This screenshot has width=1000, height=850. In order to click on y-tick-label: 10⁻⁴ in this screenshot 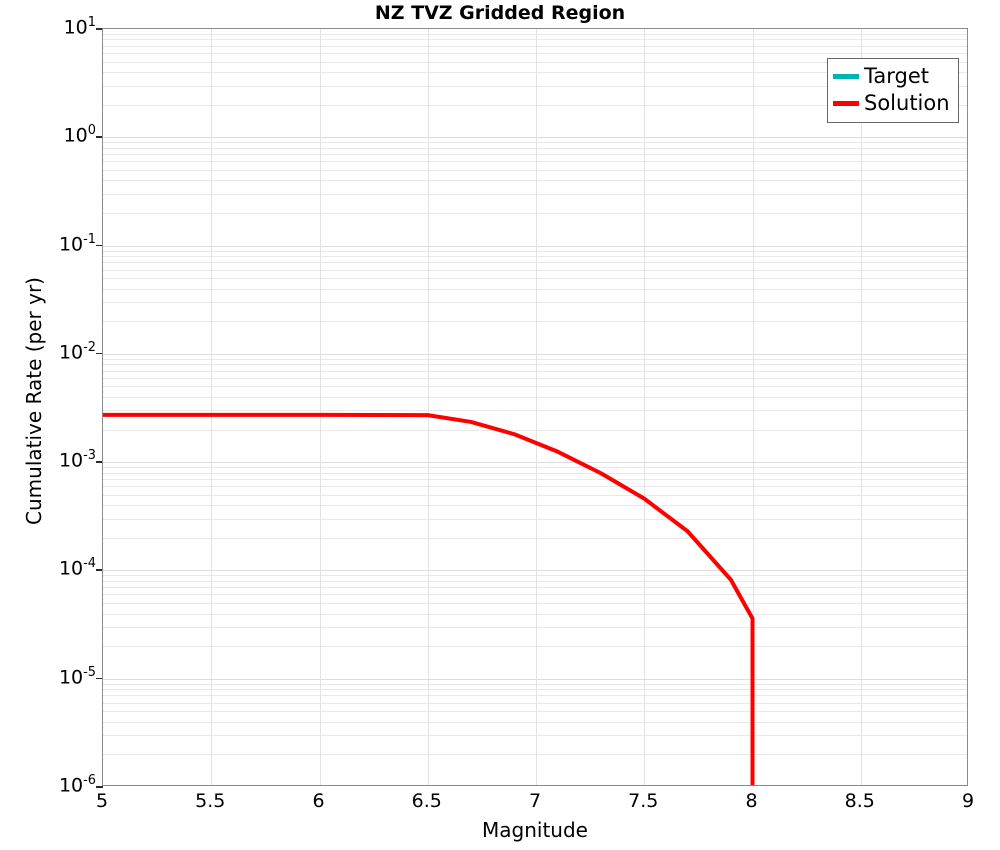, I will do `click(77, 568)`.